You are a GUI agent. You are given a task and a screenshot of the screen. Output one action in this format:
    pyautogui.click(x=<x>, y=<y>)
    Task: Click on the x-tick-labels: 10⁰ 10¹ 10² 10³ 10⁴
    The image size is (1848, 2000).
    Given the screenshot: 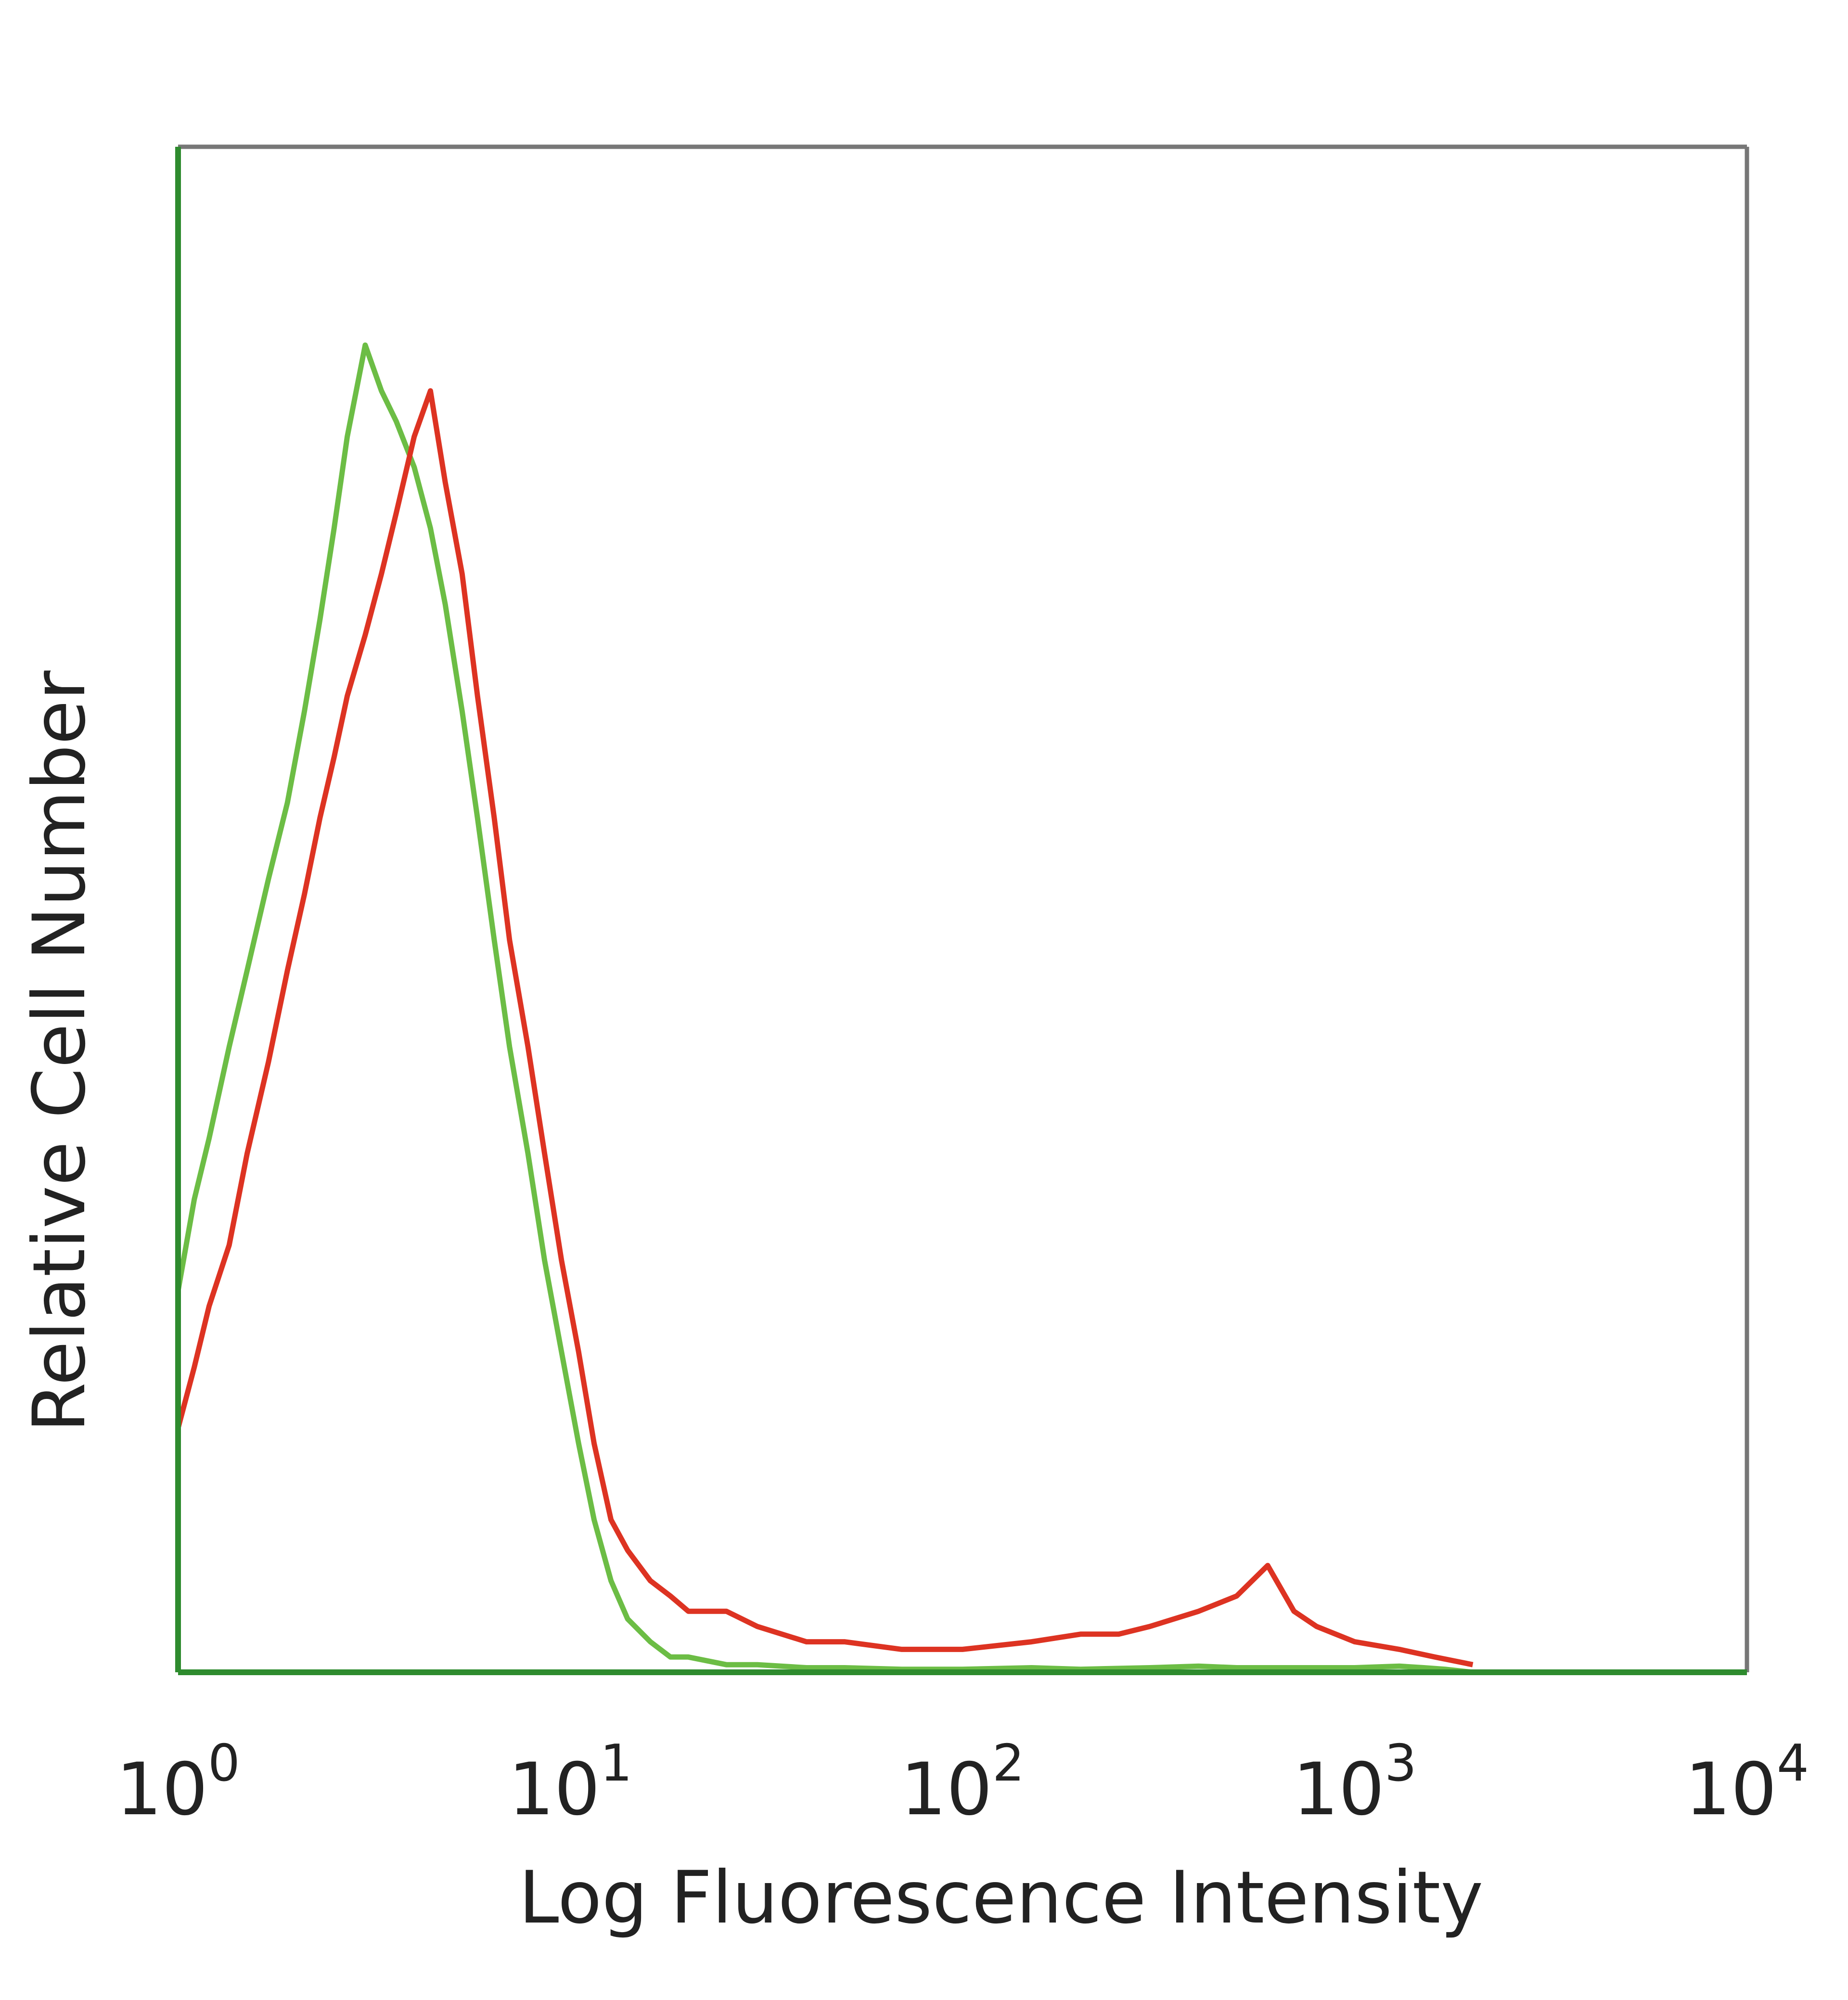 What is the action you would take?
    pyautogui.click(x=962, y=1783)
    